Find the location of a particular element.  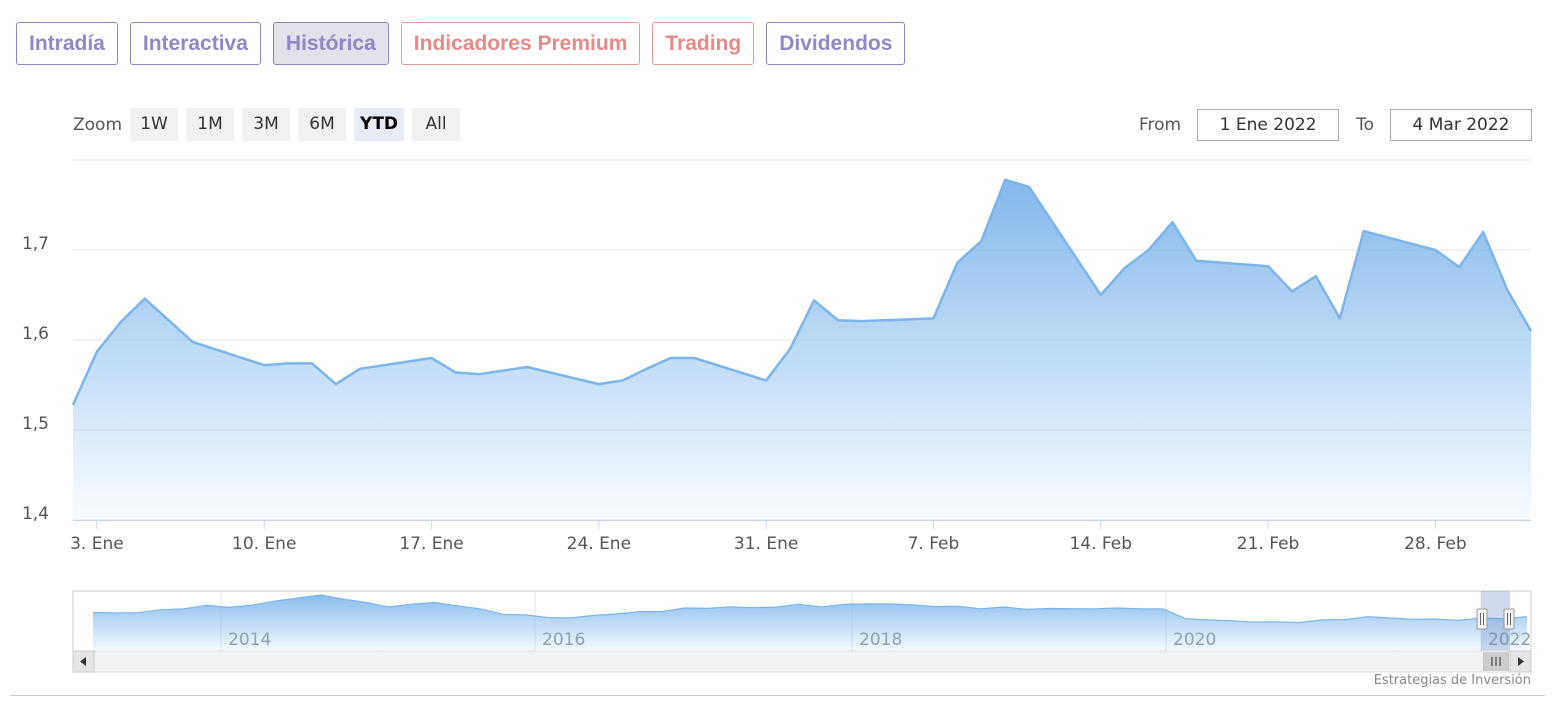

tab-hist-rica: Histórica is located at coordinates (330, 43).